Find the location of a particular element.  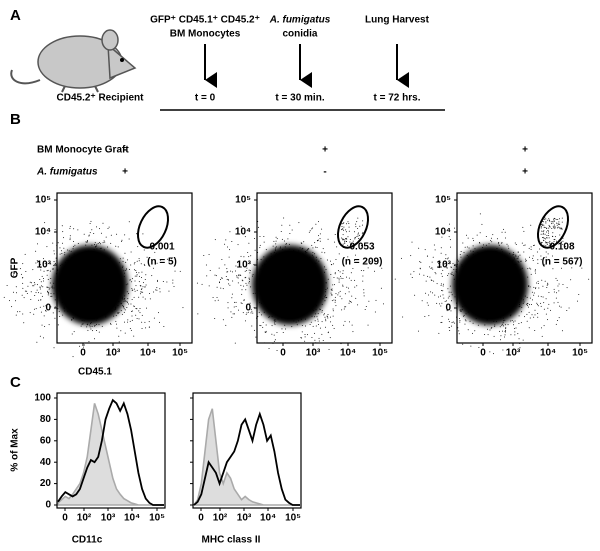

y-tick-label: 10⁴ is located at coordinates (43, 232).